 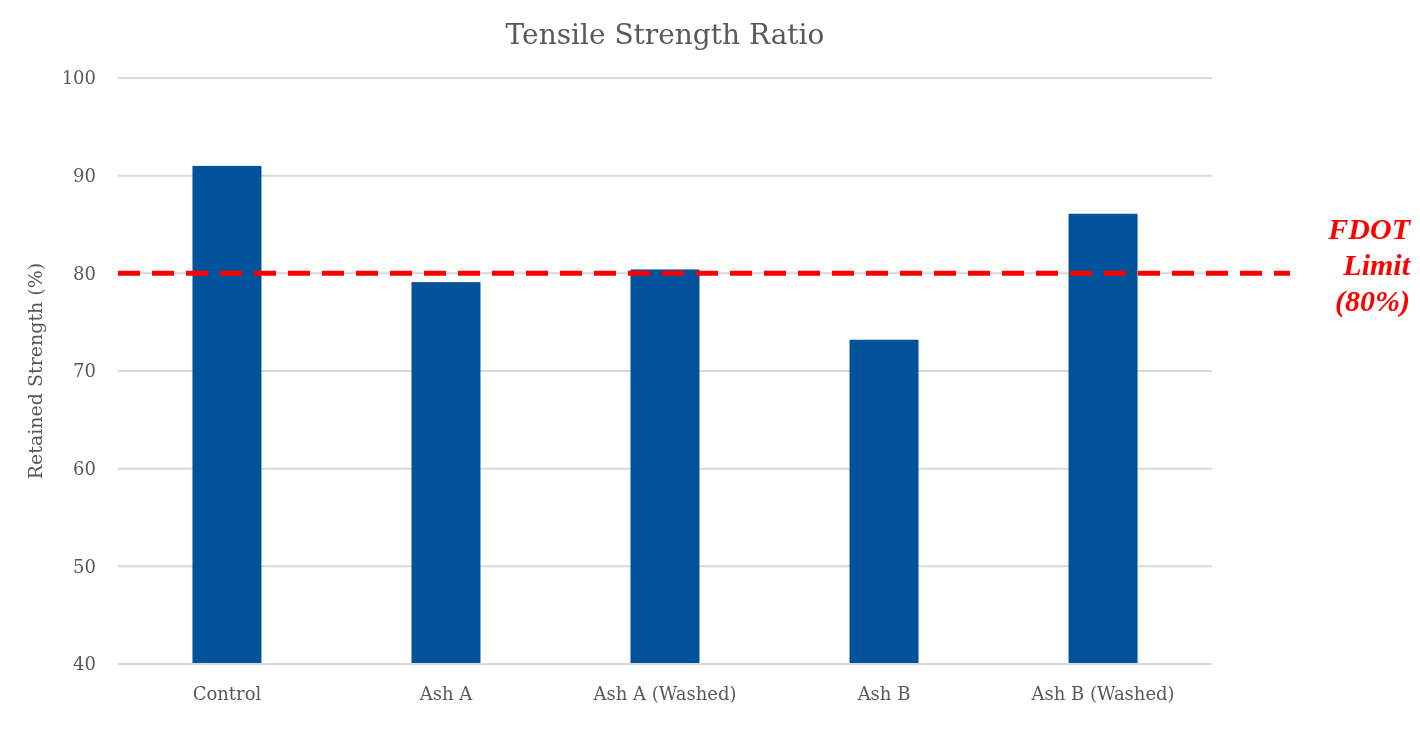 I want to click on y-tick-label: 80, so click(x=84, y=273).